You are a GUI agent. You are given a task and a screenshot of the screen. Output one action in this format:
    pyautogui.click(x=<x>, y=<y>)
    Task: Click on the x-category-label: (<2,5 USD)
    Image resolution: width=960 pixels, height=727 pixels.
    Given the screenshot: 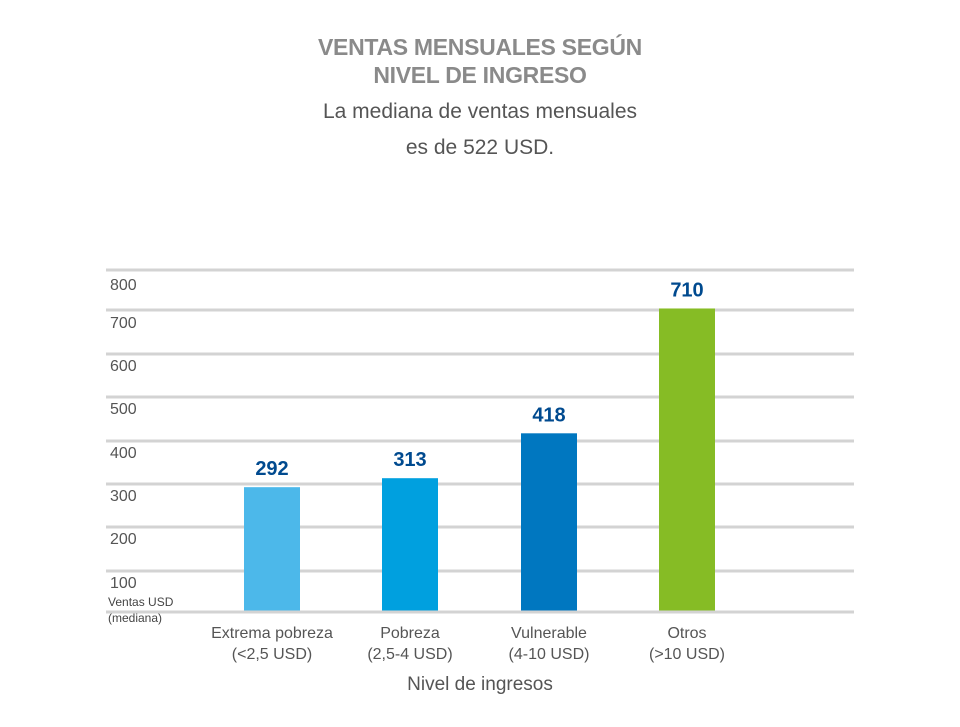 What is the action you would take?
    pyautogui.click(x=272, y=654)
    